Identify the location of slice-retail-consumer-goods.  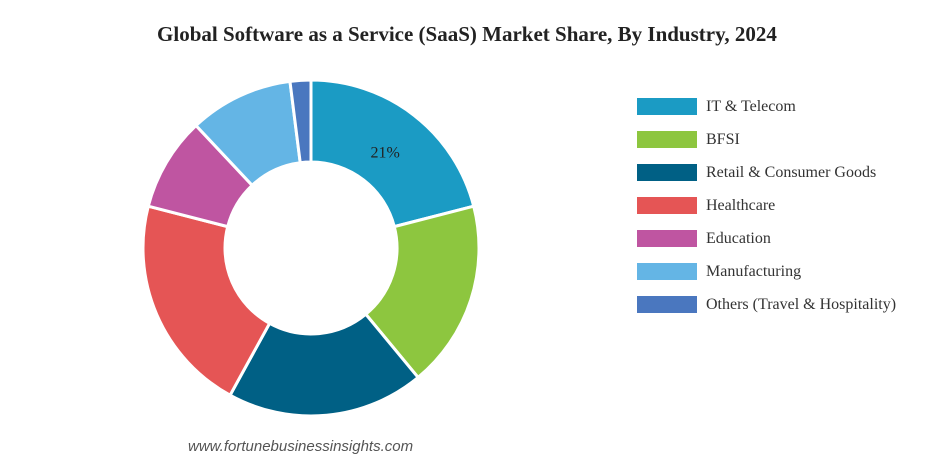
(324, 365).